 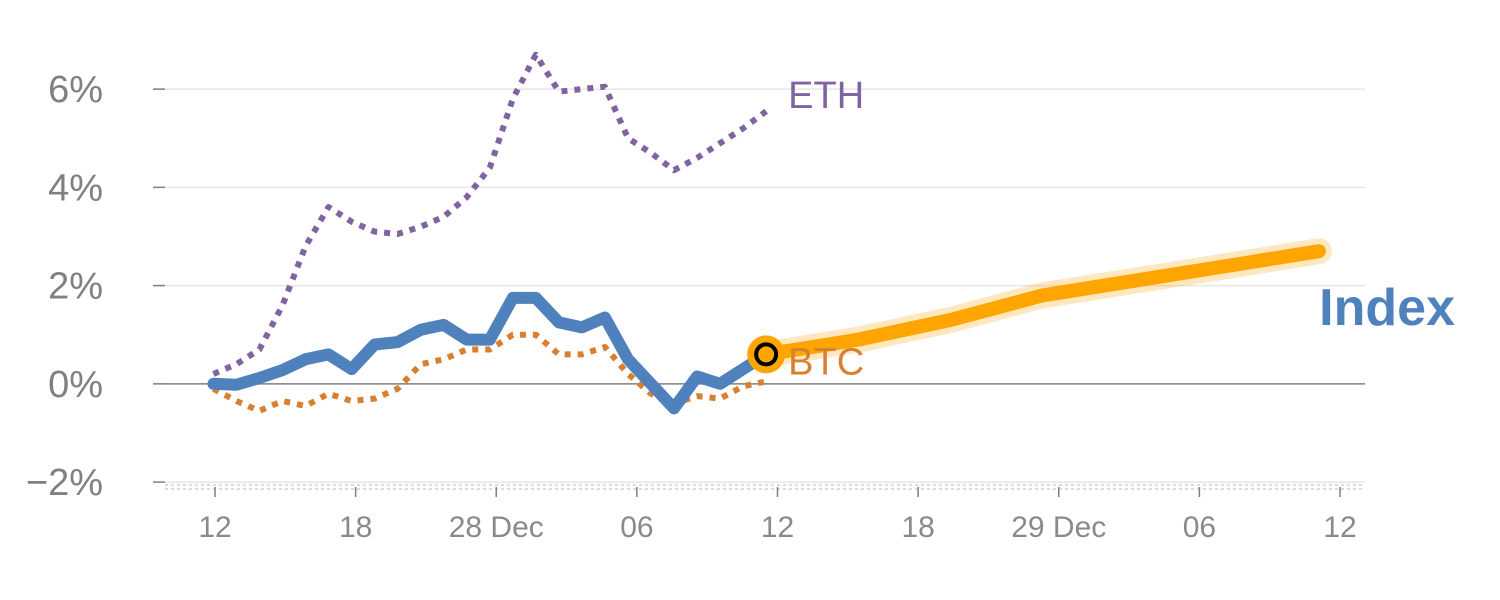 What do you see at coordinates (1042, 303) in the screenshot?
I see `index-forecast-line` at bounding box center [1042, 303].